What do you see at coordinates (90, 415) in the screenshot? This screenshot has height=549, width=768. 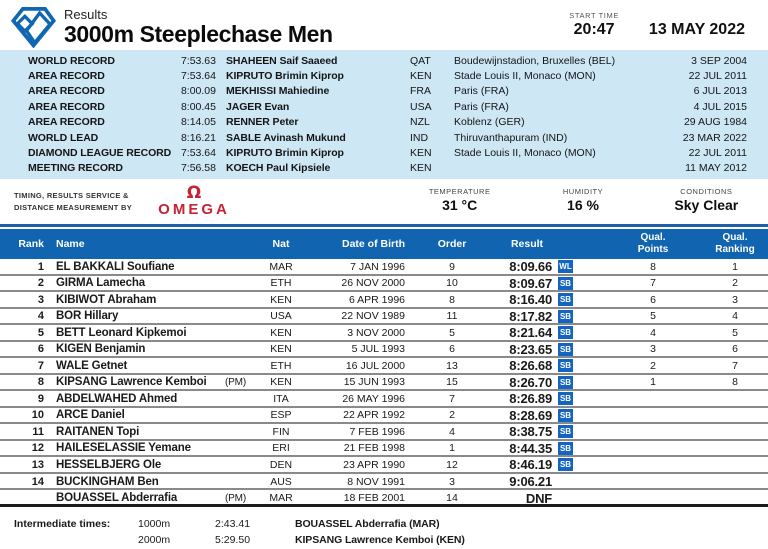 I see `athlete-name: ARCE Daniel` at bounding box center [90, 415].